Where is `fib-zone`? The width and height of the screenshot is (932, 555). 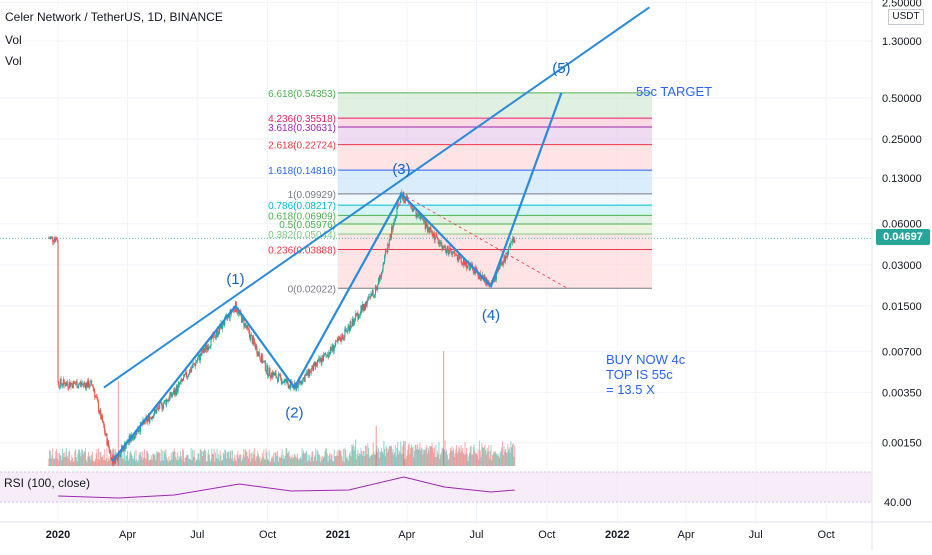 fib-zone is located at coordinates (495, 122).